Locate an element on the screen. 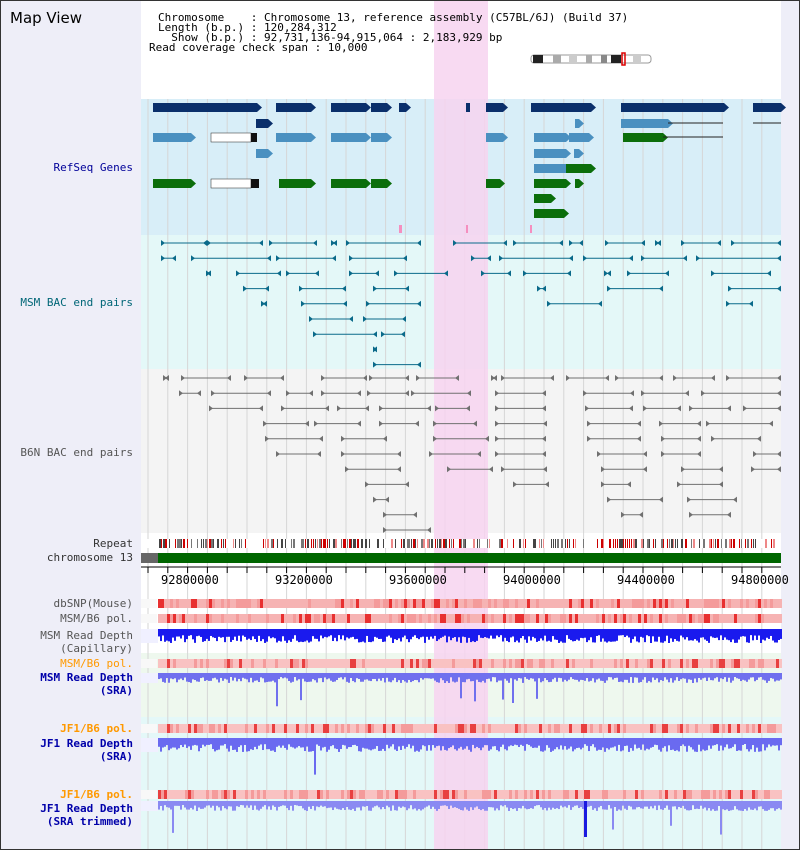 This screenshot has height=850, width=800. track-label-repeat: Repeat is located at coordinates (113, 543).